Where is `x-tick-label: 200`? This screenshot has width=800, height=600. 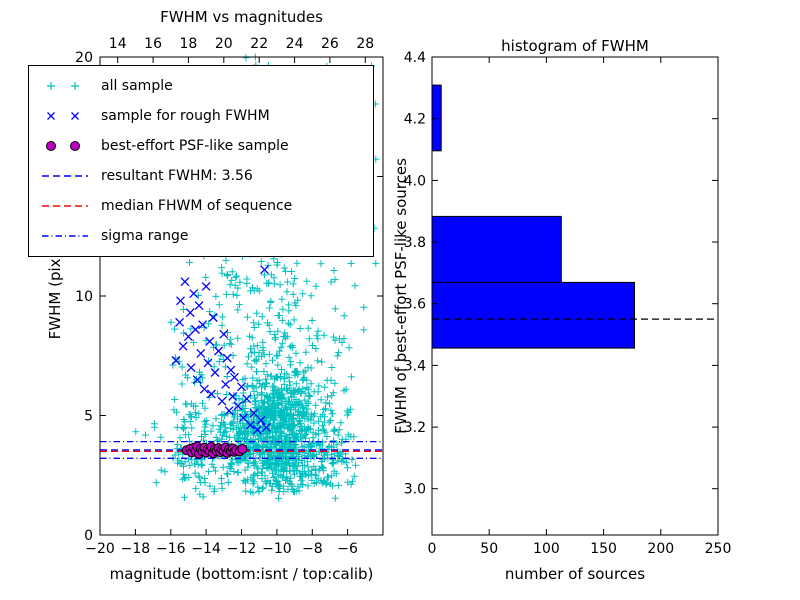
x-tick-label: 200 is located at coordinates (660, 549).